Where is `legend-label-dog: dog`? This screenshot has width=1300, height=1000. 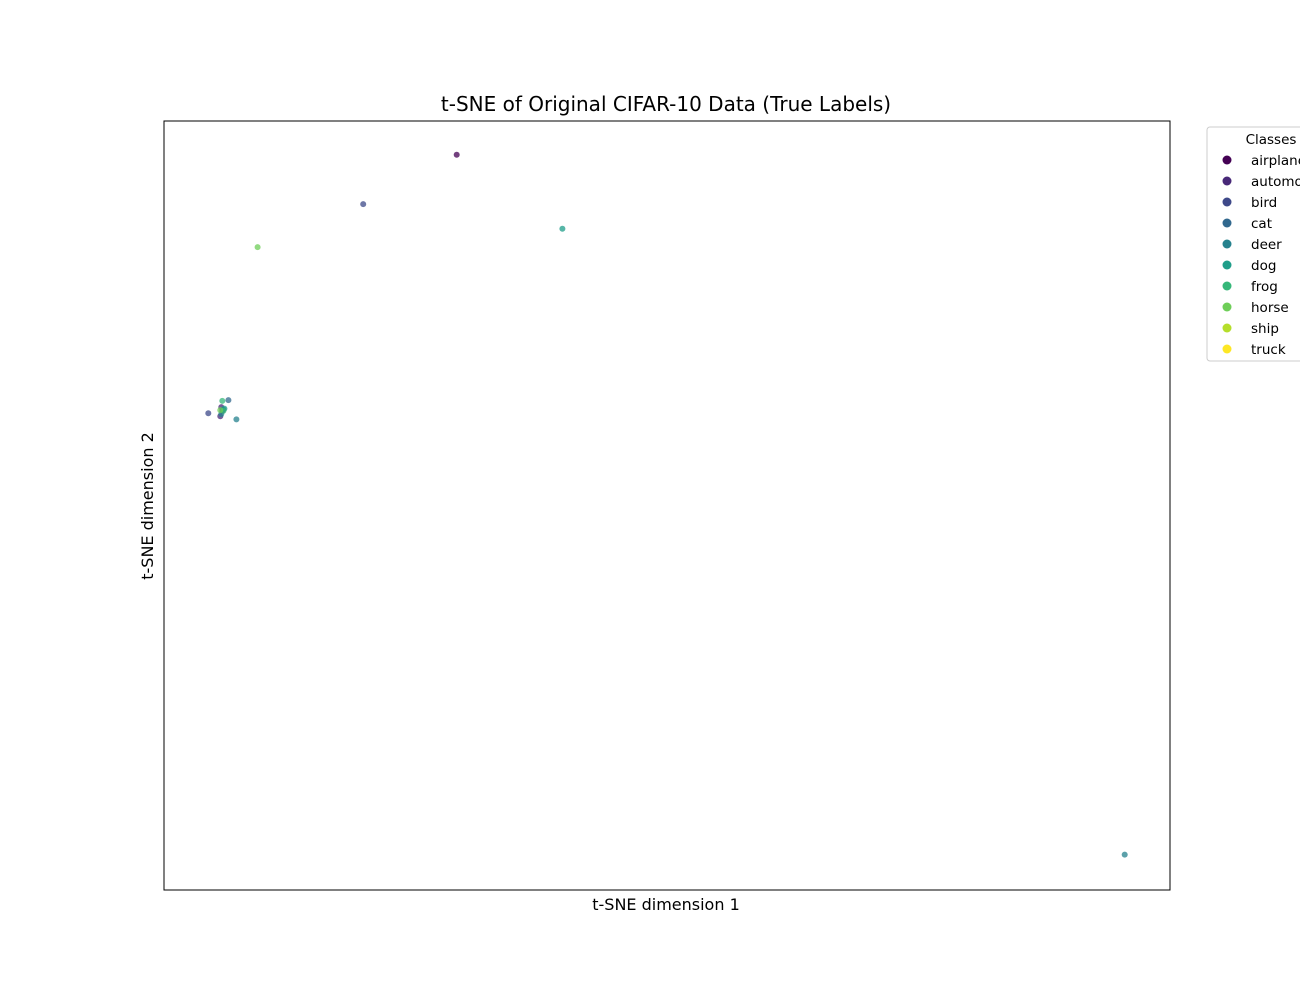
legend-label-dog: dog is located at coordinates (1263, 266).